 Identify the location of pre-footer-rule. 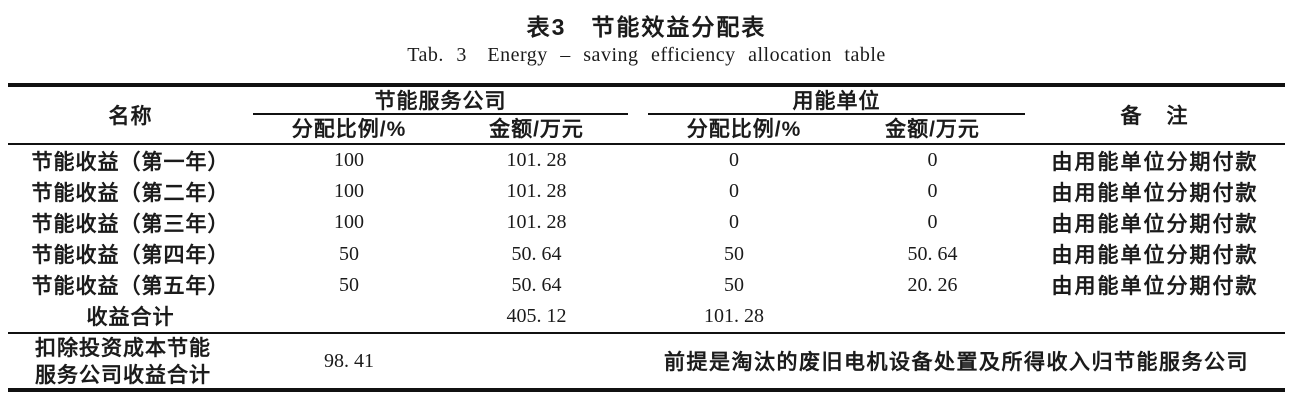
(646, 333).